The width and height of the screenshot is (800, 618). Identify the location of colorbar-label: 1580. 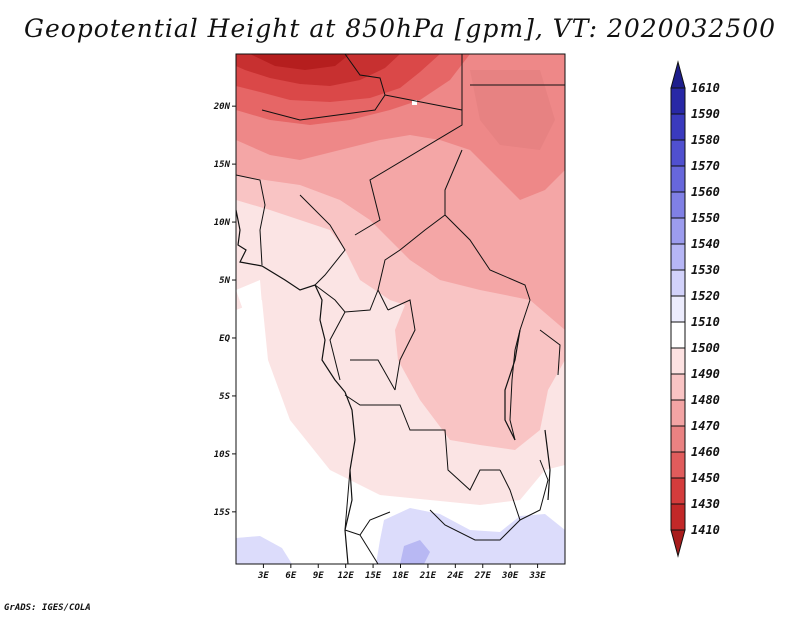
(705, 140).